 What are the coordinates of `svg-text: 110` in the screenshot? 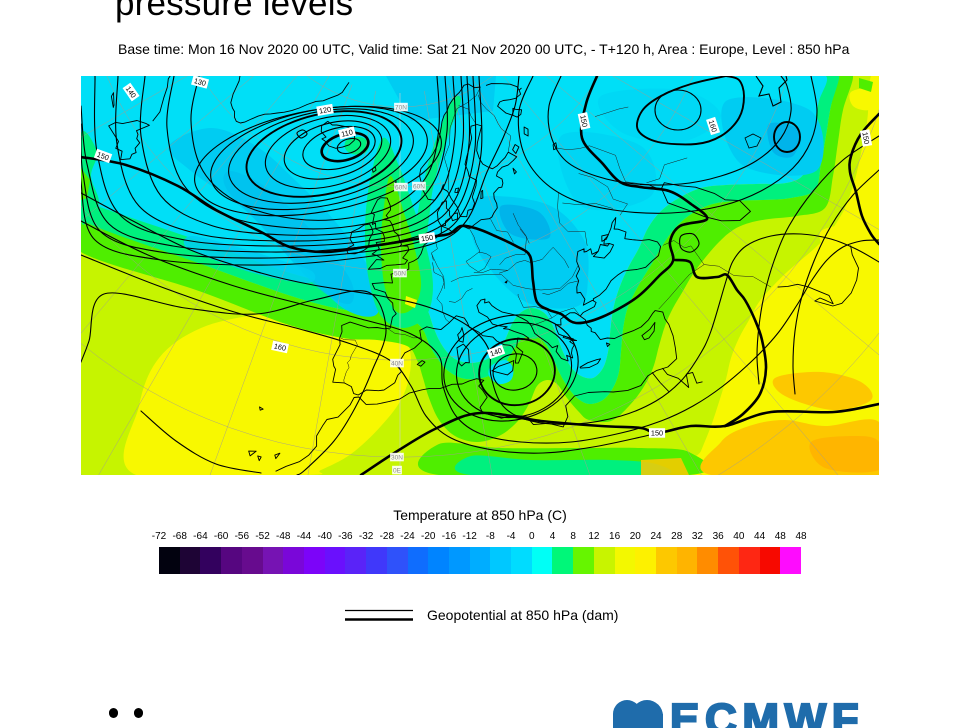 It's located at (346, 133).